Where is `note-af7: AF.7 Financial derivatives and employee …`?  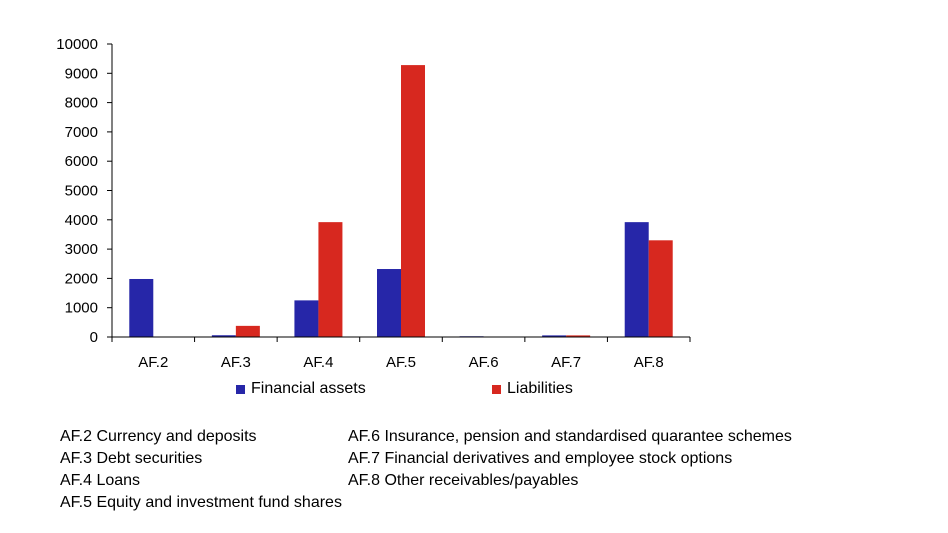 note-af7: AF.7 Financial derivatives and employee … is located at coordinates (540, 458).